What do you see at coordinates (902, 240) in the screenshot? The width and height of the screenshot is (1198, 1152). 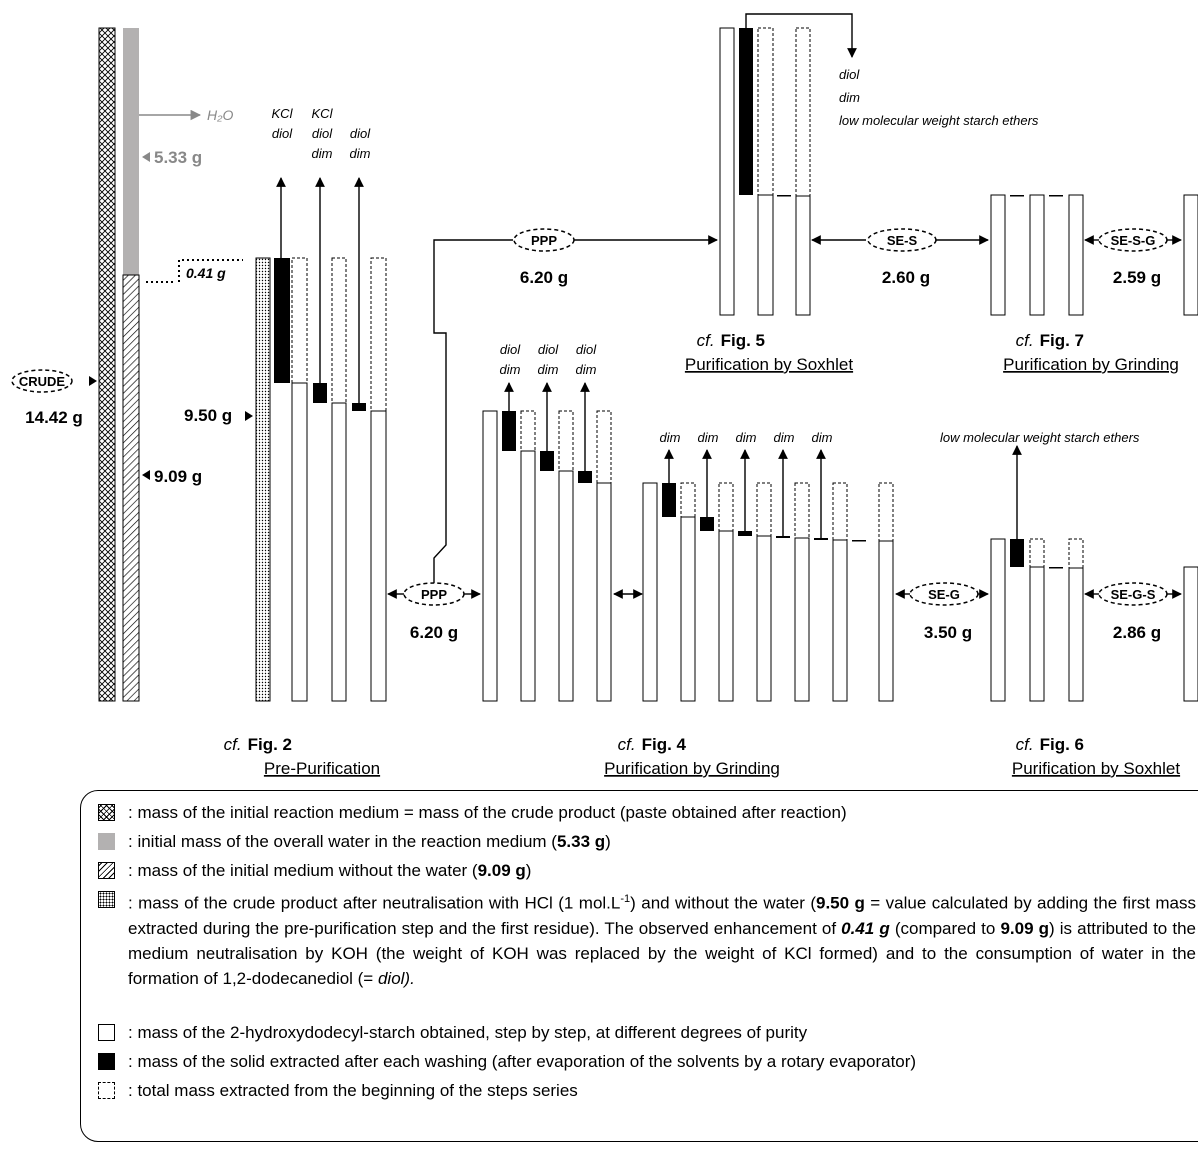 I see `se-s-label: SE-S` at bounding box center [902, 240].